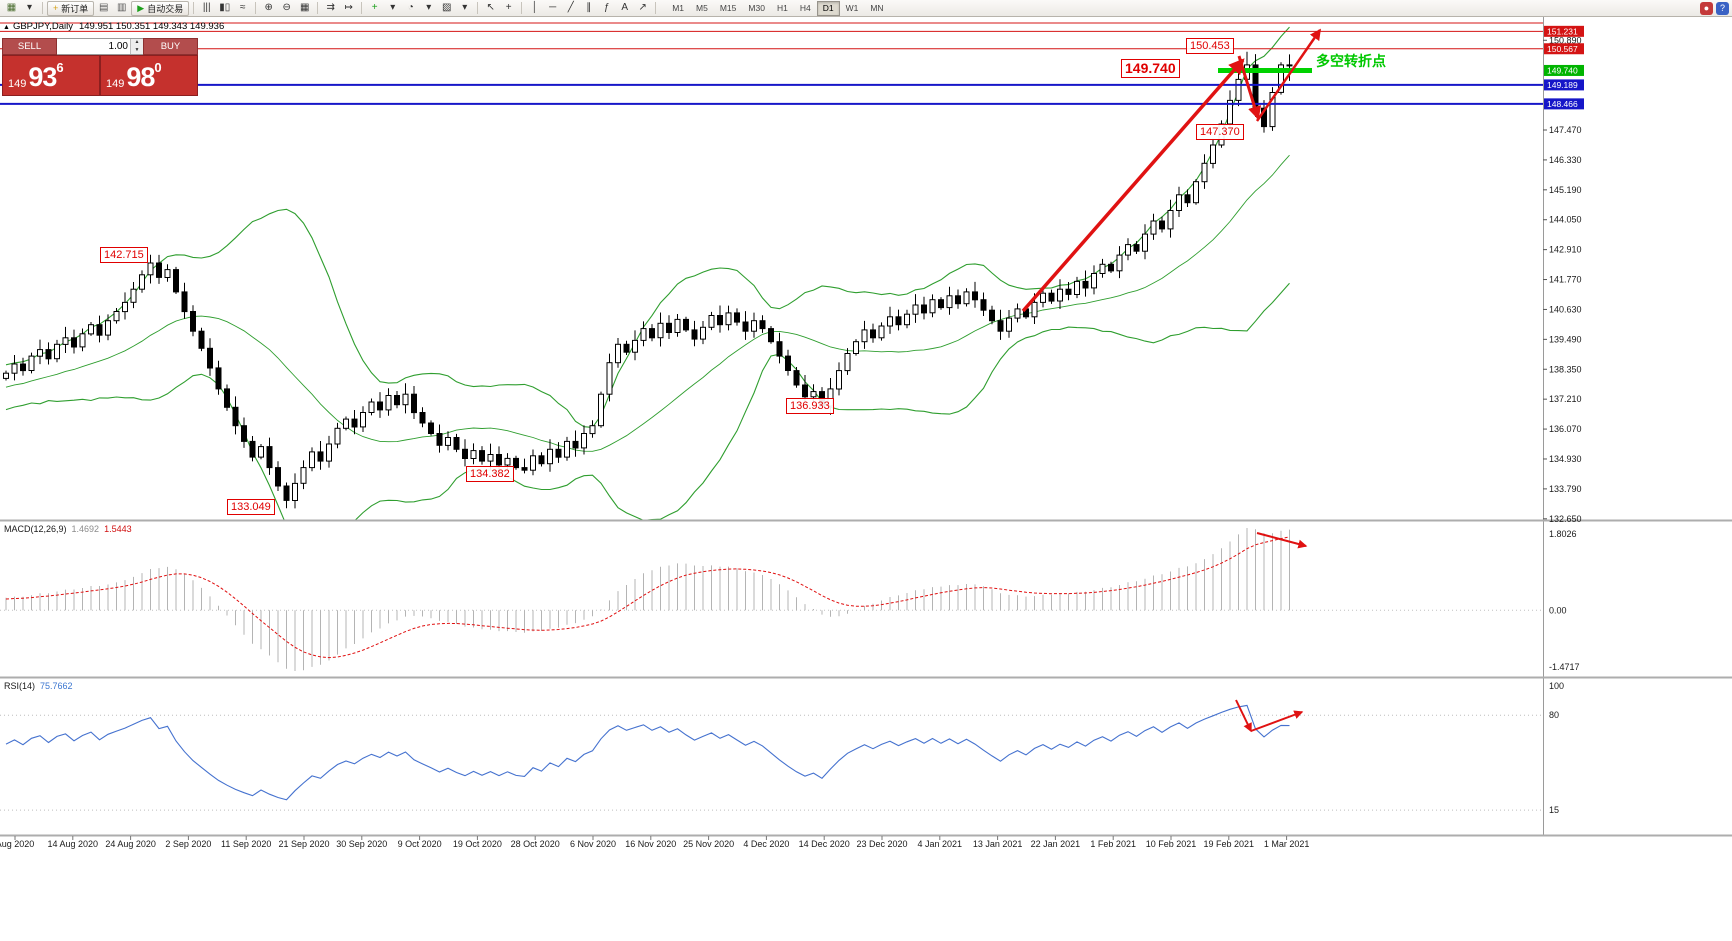  What do you see at coordinates (490, 7) in the screenshot?
I see `cursor-icon: ↖` at bounding box center [490, 7].